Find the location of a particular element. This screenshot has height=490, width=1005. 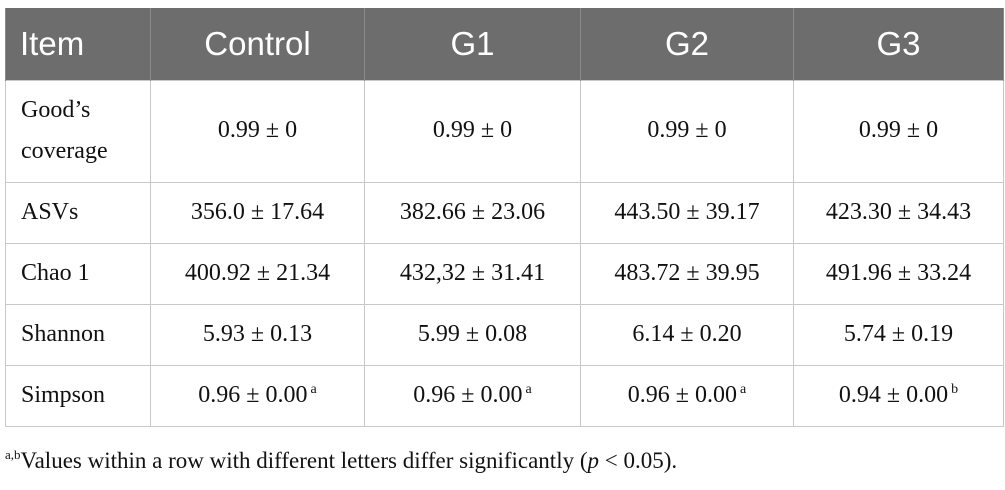

cell-value: 423.30 ± 34.43 is located at coordinates (898, 211).